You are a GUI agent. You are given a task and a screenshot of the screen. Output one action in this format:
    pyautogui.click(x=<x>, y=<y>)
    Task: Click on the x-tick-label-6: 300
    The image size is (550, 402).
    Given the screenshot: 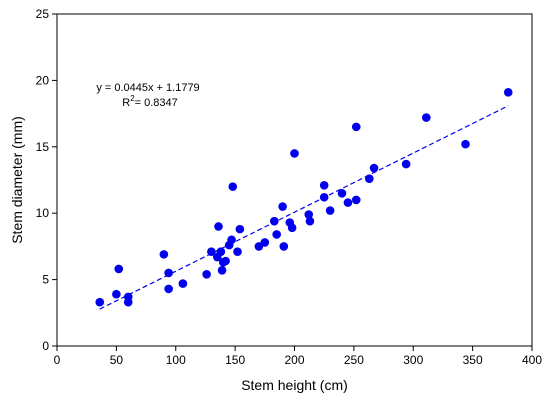 What is the action you would take?
    pyautogui.click(x=413, y=360)
    